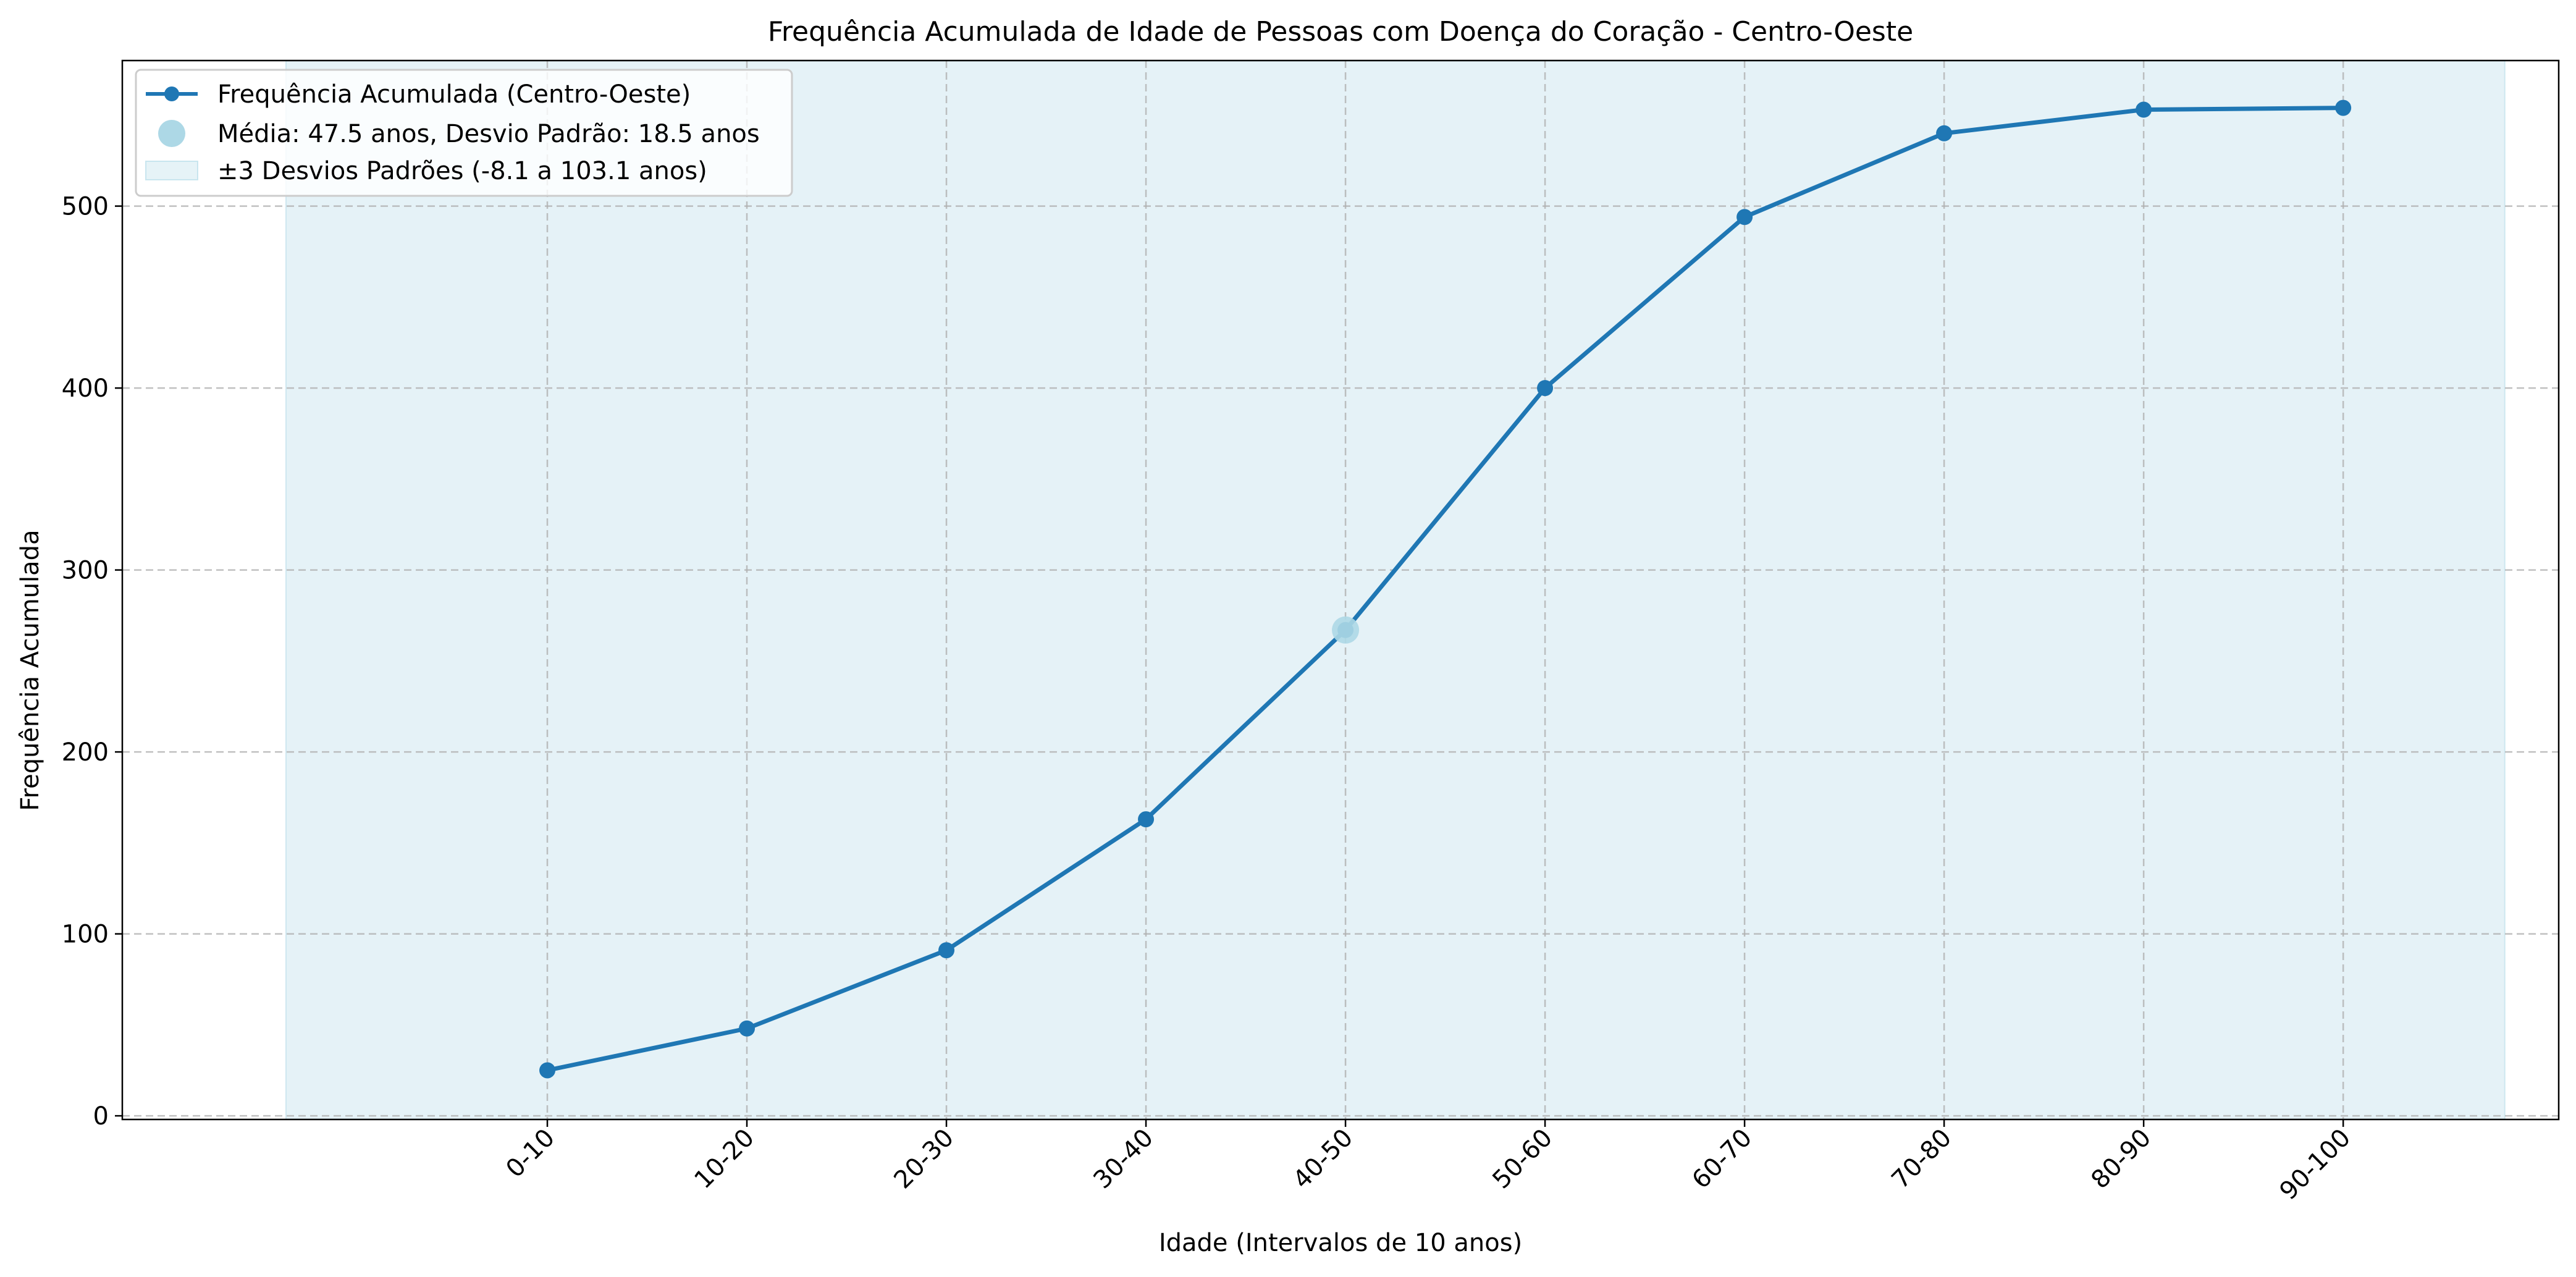 The width and height of the screenshot is (2576, 1277). I want to click on y-tick-label: 0, so click(101, 1117).